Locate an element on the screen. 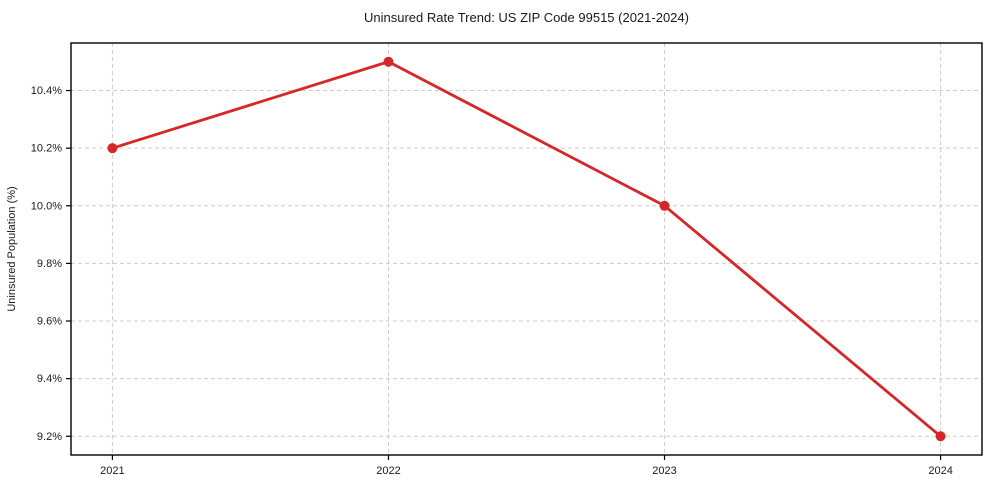 This screenshot has width=989, height=490. y-tick-label: 10.2% is located at coordinates (46, 149).